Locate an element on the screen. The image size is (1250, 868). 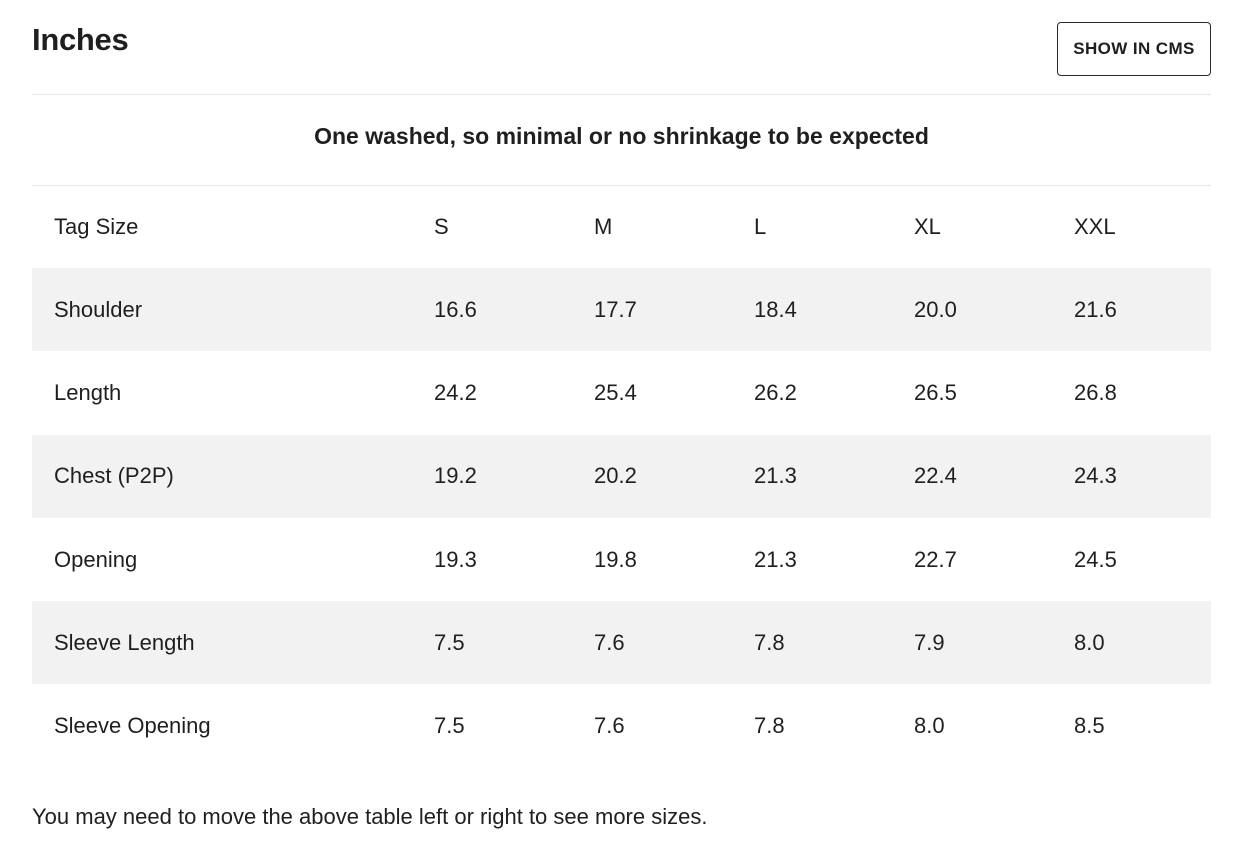
table-cell: 26.8 is located at coordinates (1095, 392).